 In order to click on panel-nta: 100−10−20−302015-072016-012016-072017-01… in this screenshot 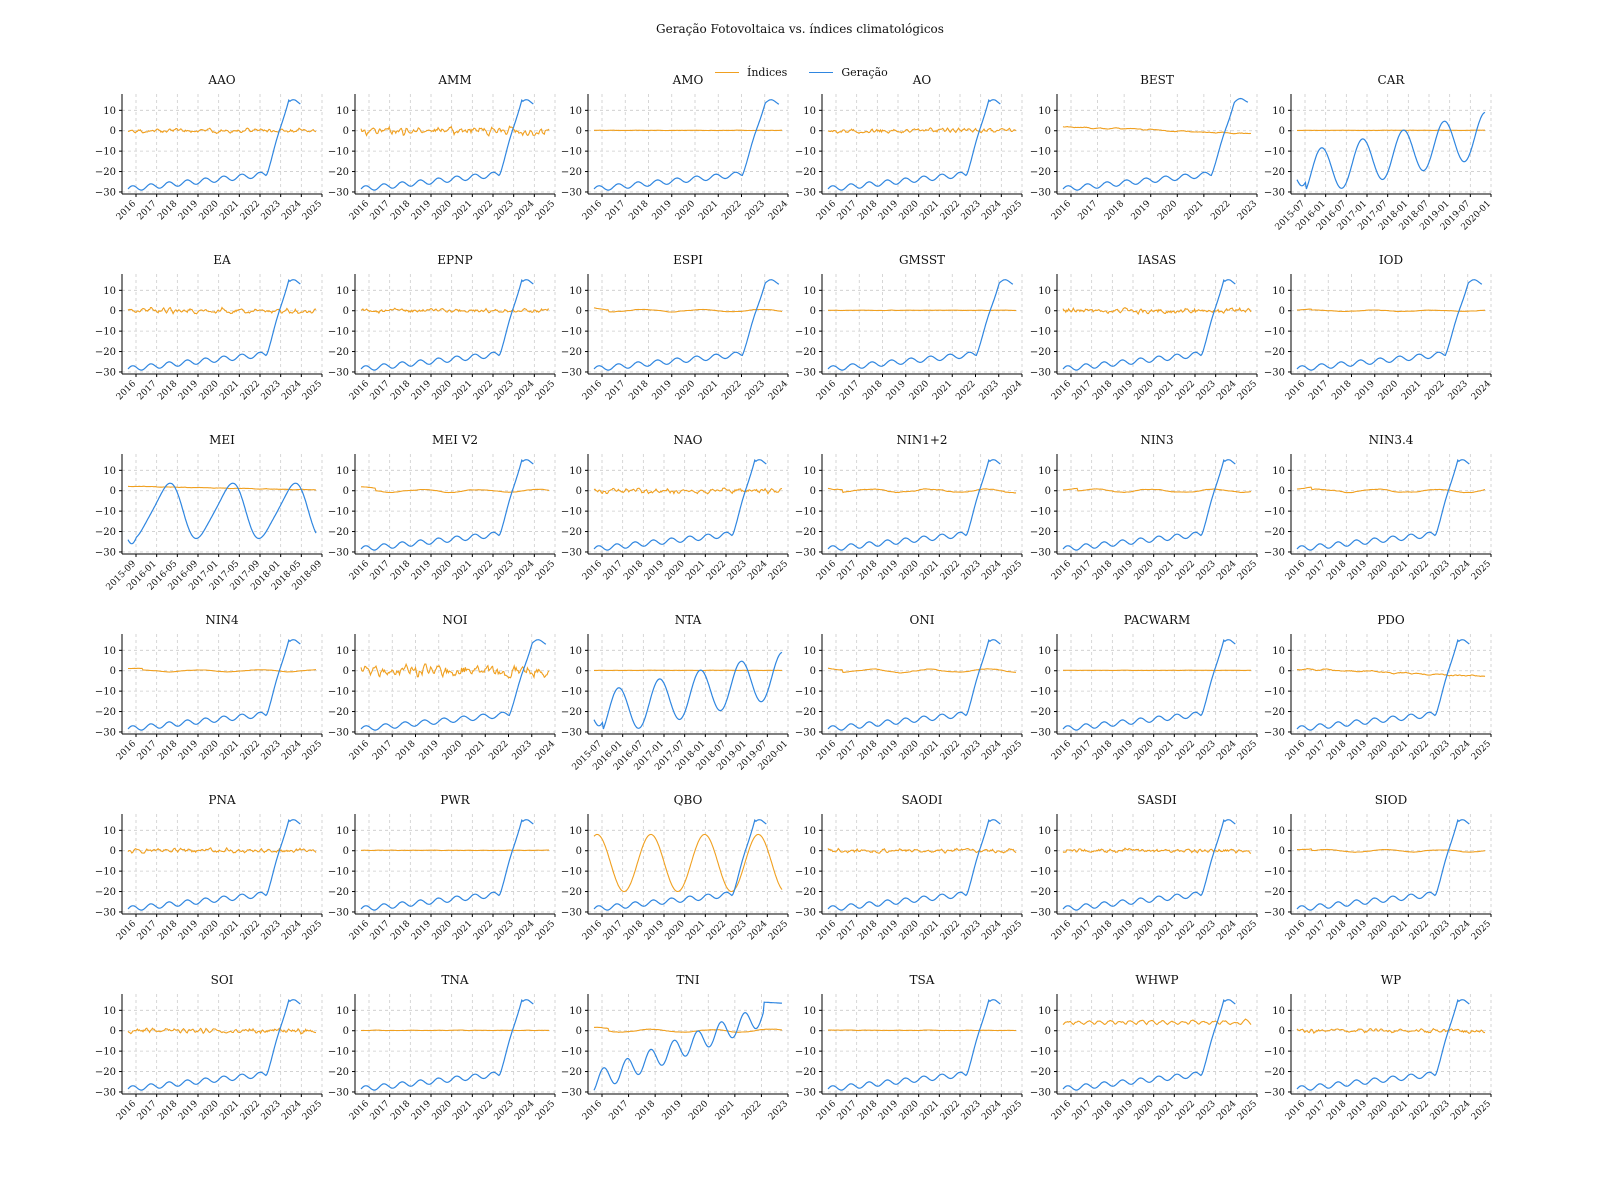, I will do `click(675, 693)`.